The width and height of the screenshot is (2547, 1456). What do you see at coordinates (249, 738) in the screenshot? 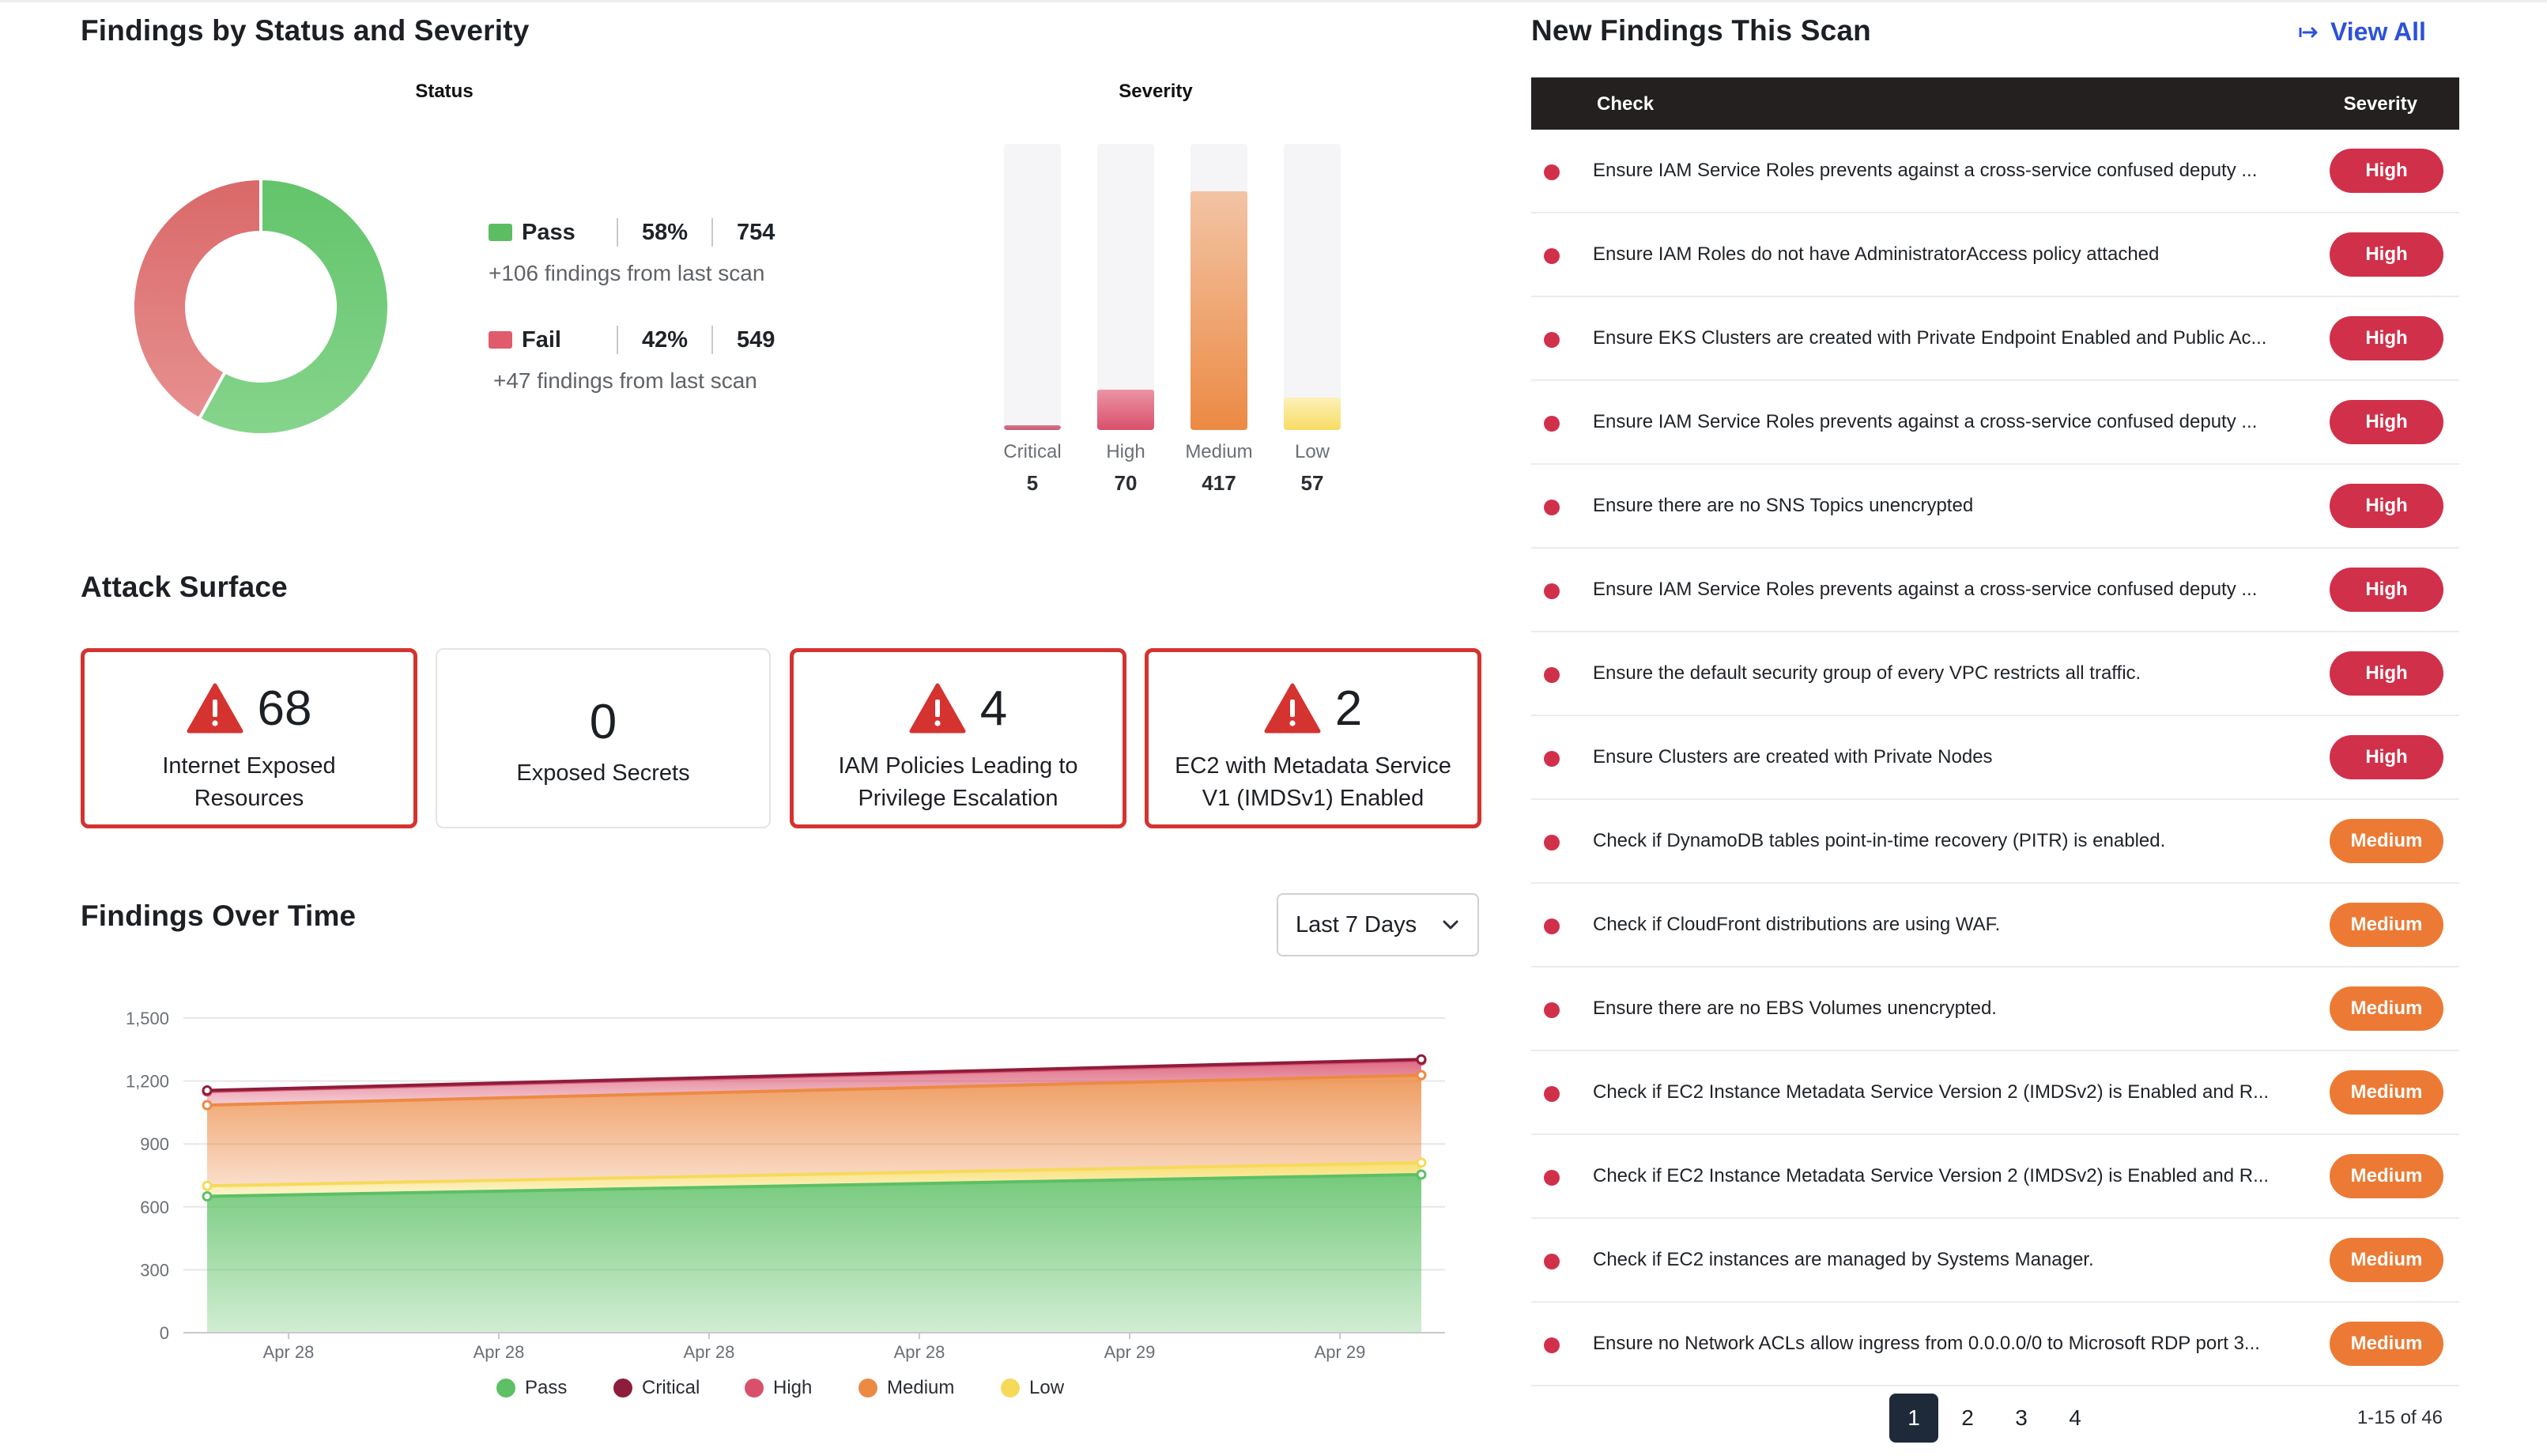
I see `card-internet-exposed: 68 Internet Exposed Resources` at bounding box center [249, 738].